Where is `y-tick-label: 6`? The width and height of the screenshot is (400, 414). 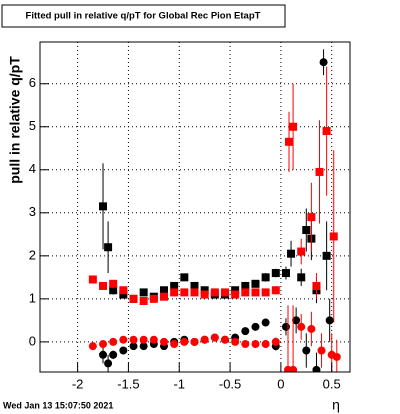
y-tick-label: 6 is located at coordinates (32, 82).